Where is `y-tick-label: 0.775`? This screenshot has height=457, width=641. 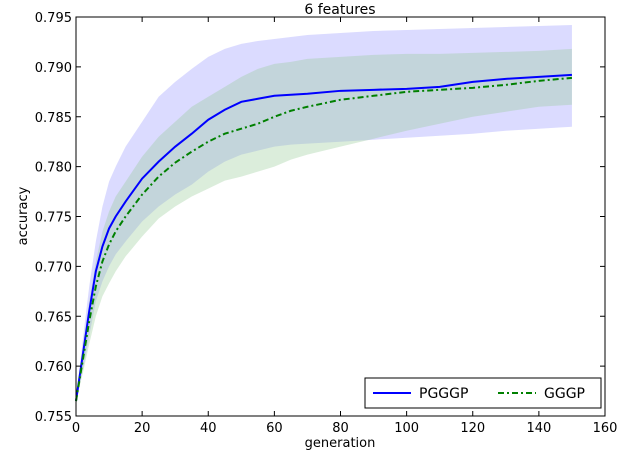 y-tick-label: 0.775 is located at coordinates (53, 218).